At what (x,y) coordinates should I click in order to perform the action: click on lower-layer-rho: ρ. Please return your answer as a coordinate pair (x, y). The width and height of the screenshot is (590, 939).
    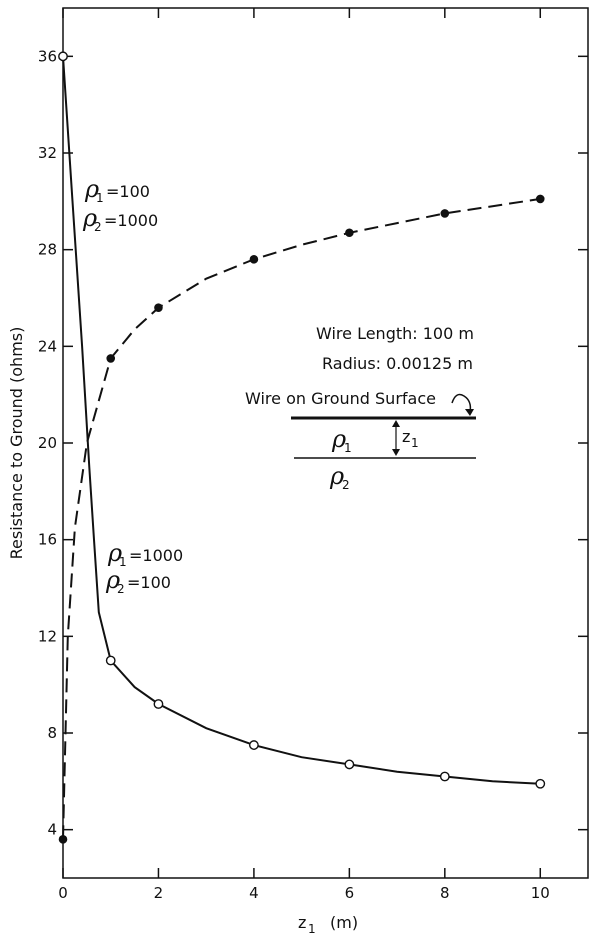
    Looking at the image, I should click on (336, 476).